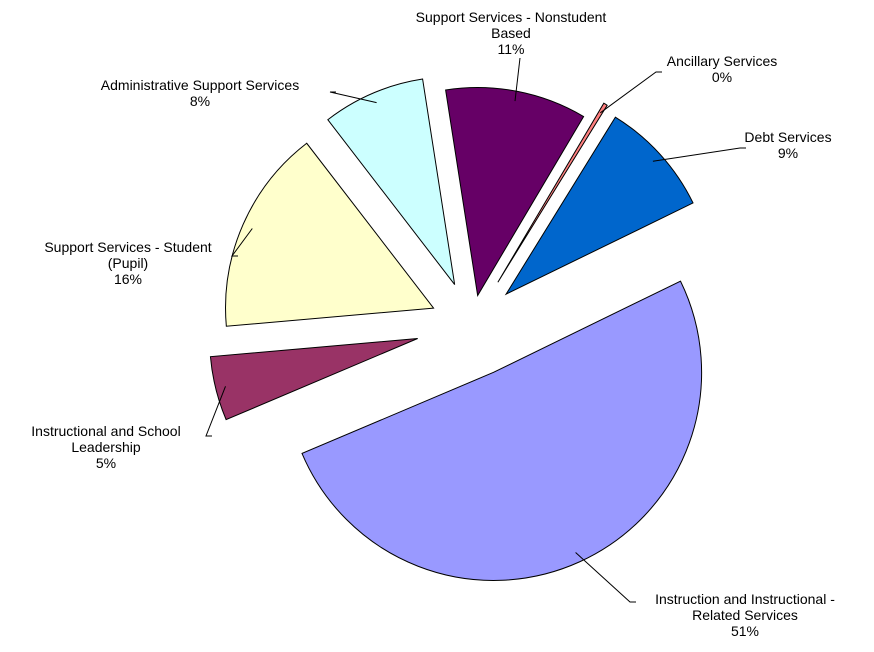 The image size is (874, 652). What do you see at coordinates (745, 631) in the screenshot?
I see `slice-percent-label: 51%` at bounding box center [745, 631].